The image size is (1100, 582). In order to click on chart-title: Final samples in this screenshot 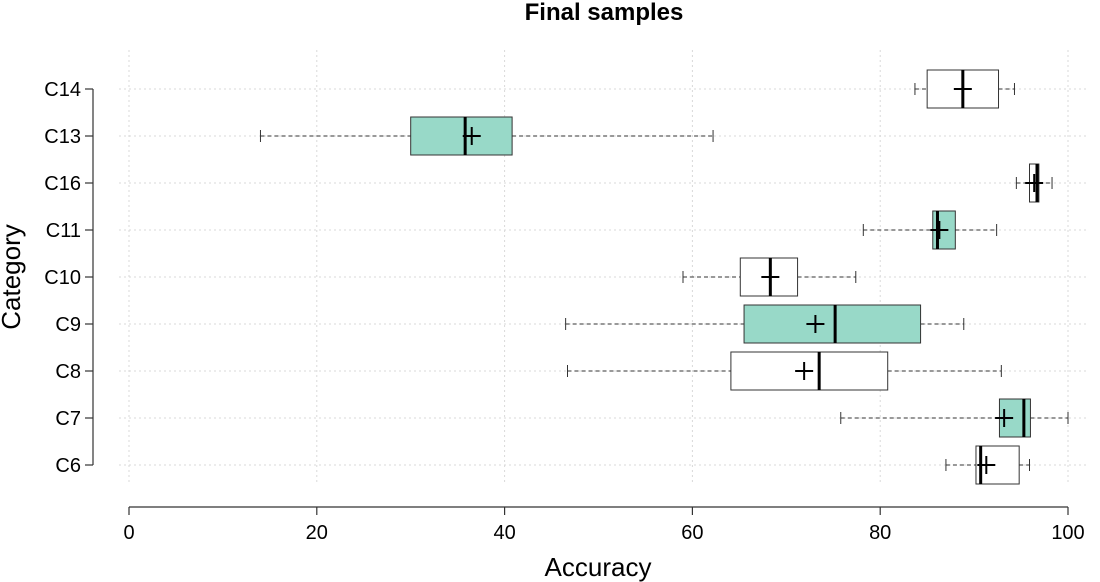, I will do `click(604, 13)`.